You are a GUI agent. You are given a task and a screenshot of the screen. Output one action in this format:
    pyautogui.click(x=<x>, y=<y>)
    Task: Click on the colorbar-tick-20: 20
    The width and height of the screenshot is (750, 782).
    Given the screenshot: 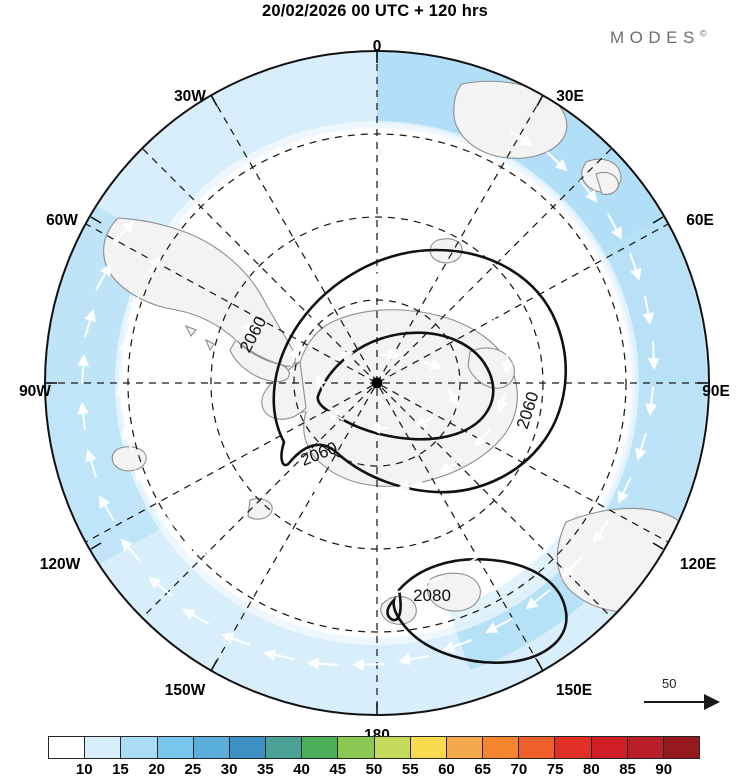 What is the action you would take?
    pyautogui.click(x=156, y=769)
    